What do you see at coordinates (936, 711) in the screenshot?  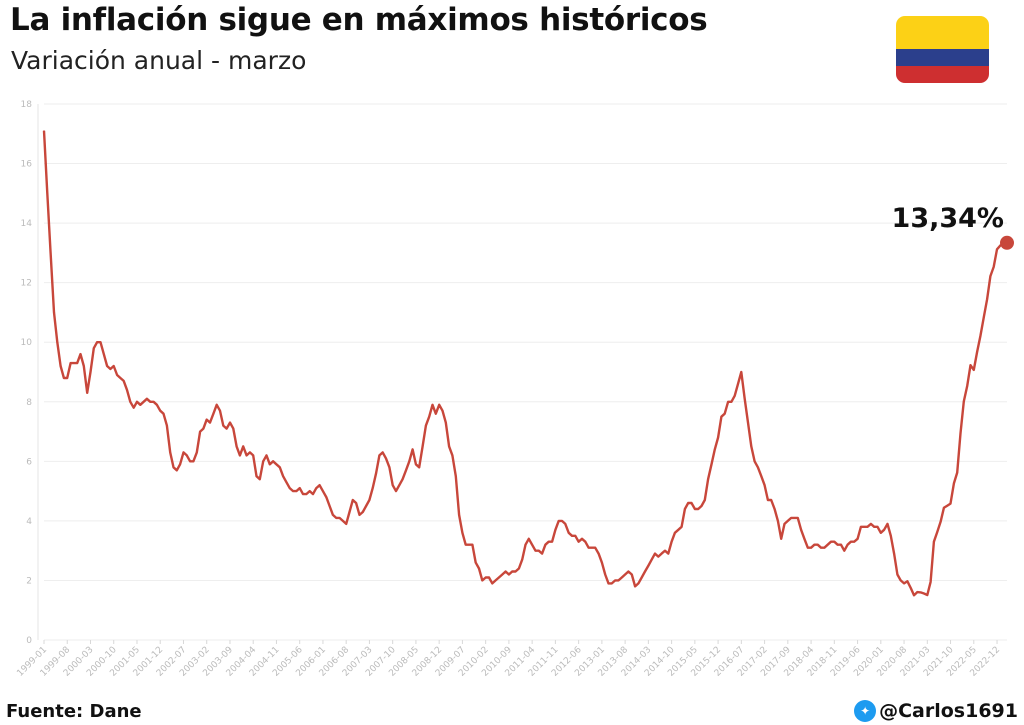 I see `author-handle: ✦ @Carlos1691` at bounding box center [936, 711].